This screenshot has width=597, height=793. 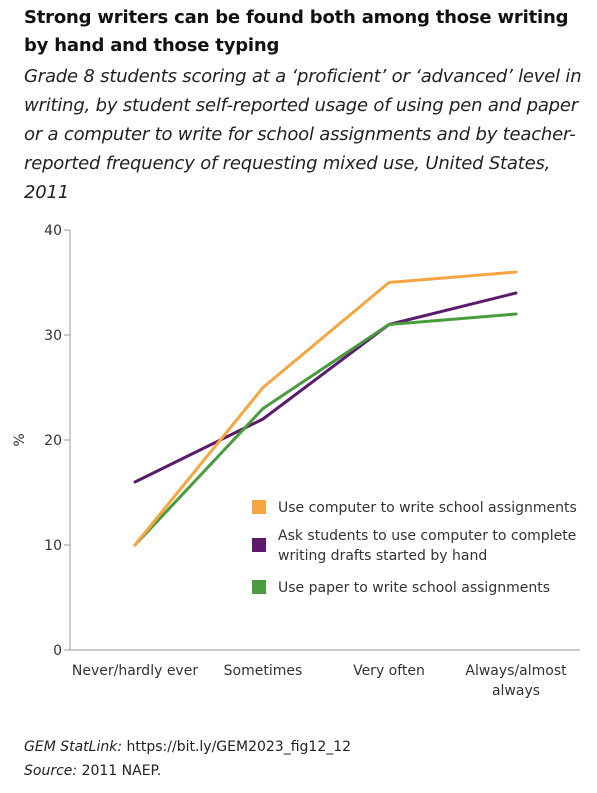 What do you see at coordinates (73, 747) in the screenshot?
I see `statlink-label: GEM StatLink:` at bounding box center [73, 747].